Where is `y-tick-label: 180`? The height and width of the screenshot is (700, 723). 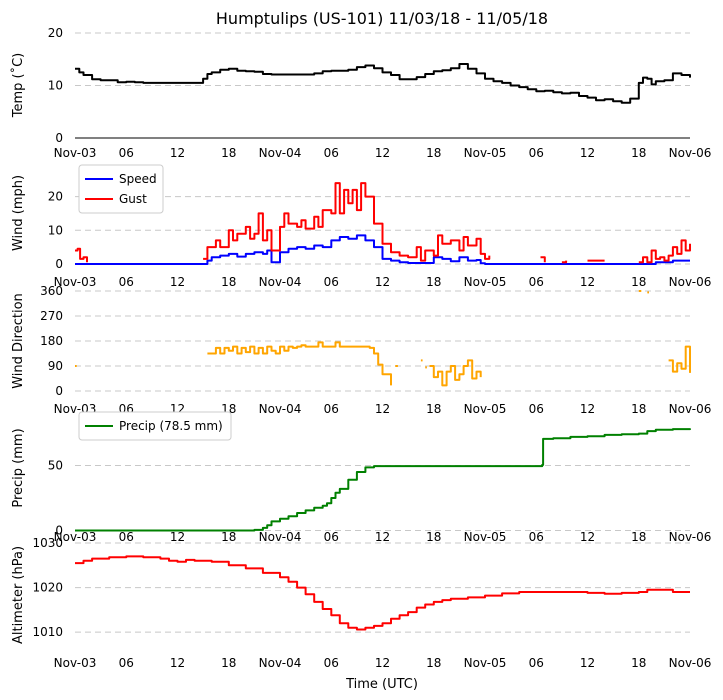
y-tick-label: 180 is located at coordinates (51, 341).